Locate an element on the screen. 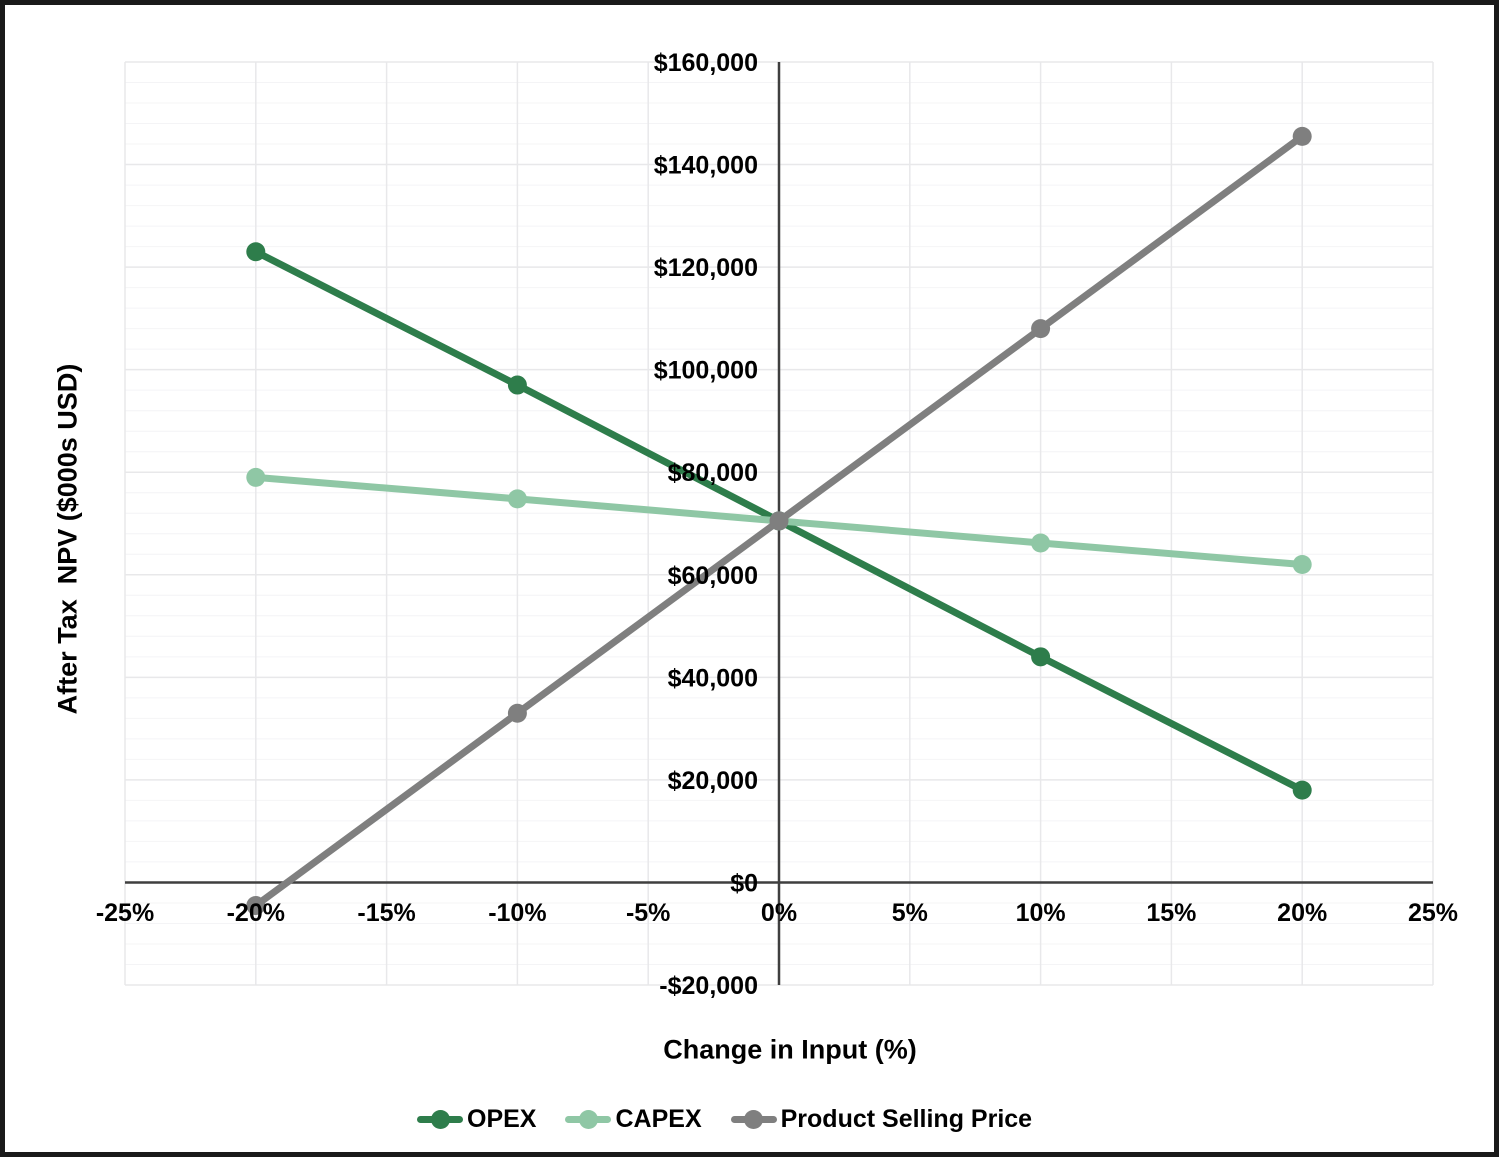 The image size is (1499, 1167). y-tick-label: $20,000 is located at coordinates (713, 781).